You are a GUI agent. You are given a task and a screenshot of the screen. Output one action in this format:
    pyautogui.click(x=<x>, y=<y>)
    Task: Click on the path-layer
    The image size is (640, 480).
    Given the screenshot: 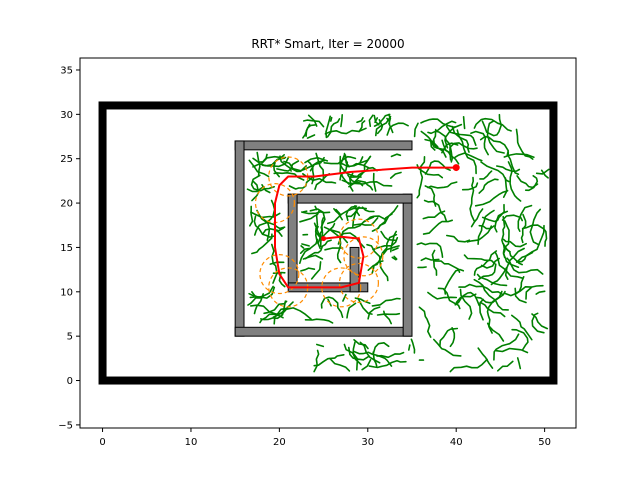 What is the action you would take?
    pyautogui.click(x=367, y=226)
    